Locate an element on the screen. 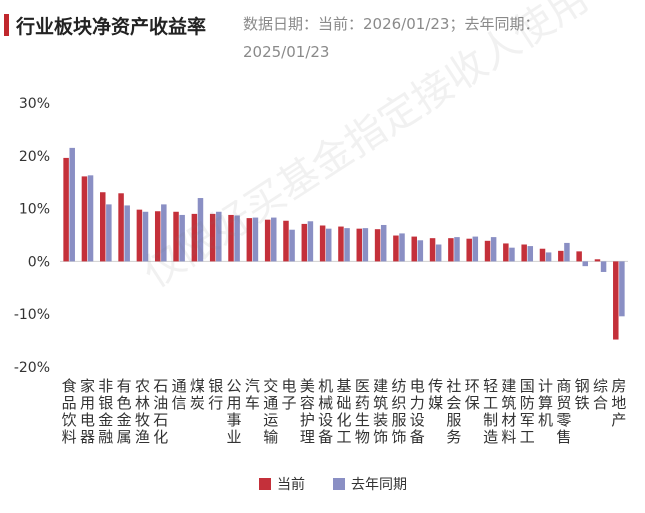  x-tick-label-char: 色 is located at coordinates (124, 403).